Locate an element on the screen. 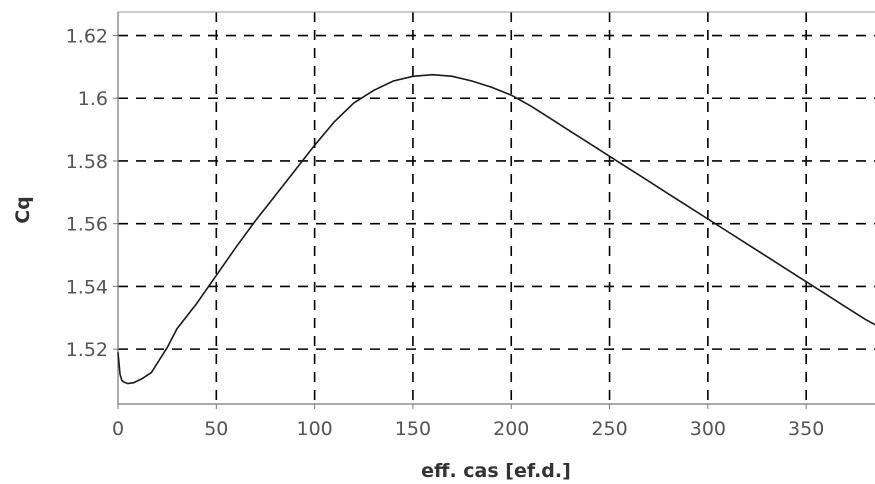  x-tick-label-300: 300 is located at coordinates (708, 429).